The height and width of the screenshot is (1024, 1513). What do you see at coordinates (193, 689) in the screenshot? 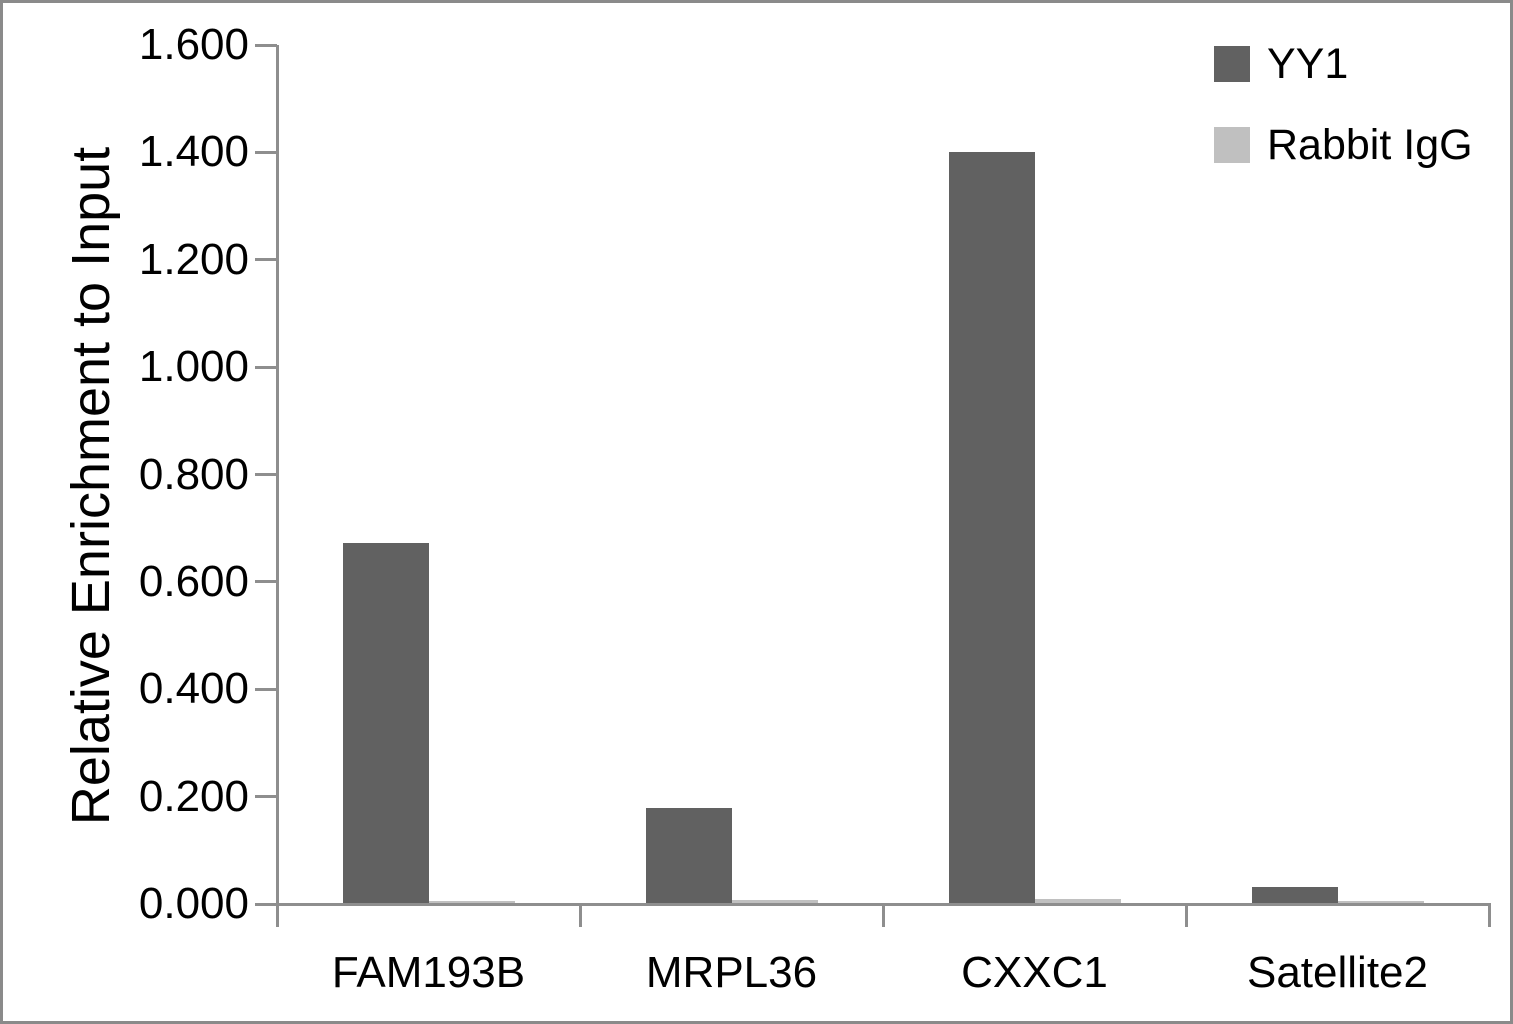
I see `y-tick-label: 0.400` at bounding box center [193, 689].